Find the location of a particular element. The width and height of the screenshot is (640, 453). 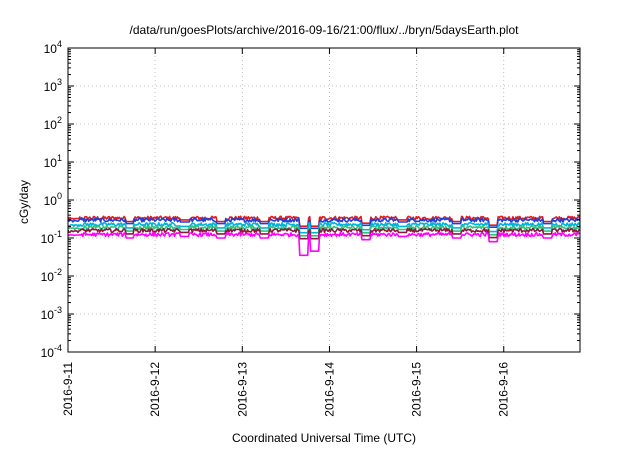

x-tick-label: 2016-9-16 is located at coordinates (504, 389).